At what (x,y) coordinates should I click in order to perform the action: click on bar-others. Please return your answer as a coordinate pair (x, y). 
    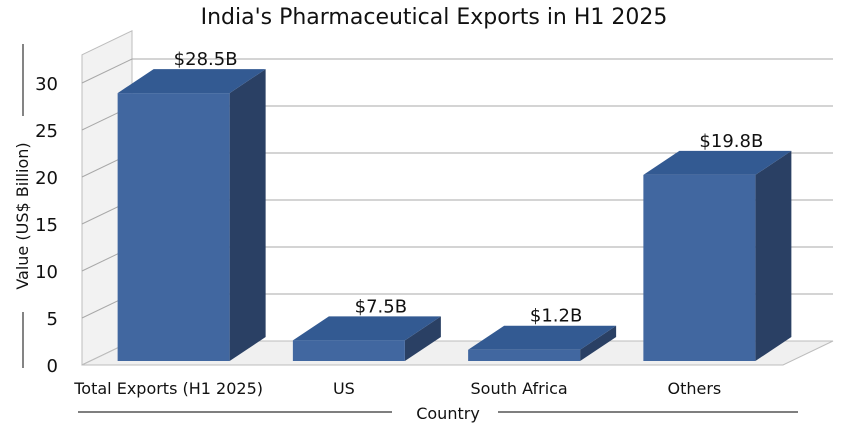
    Looking at the image, I should click on (717, 255).